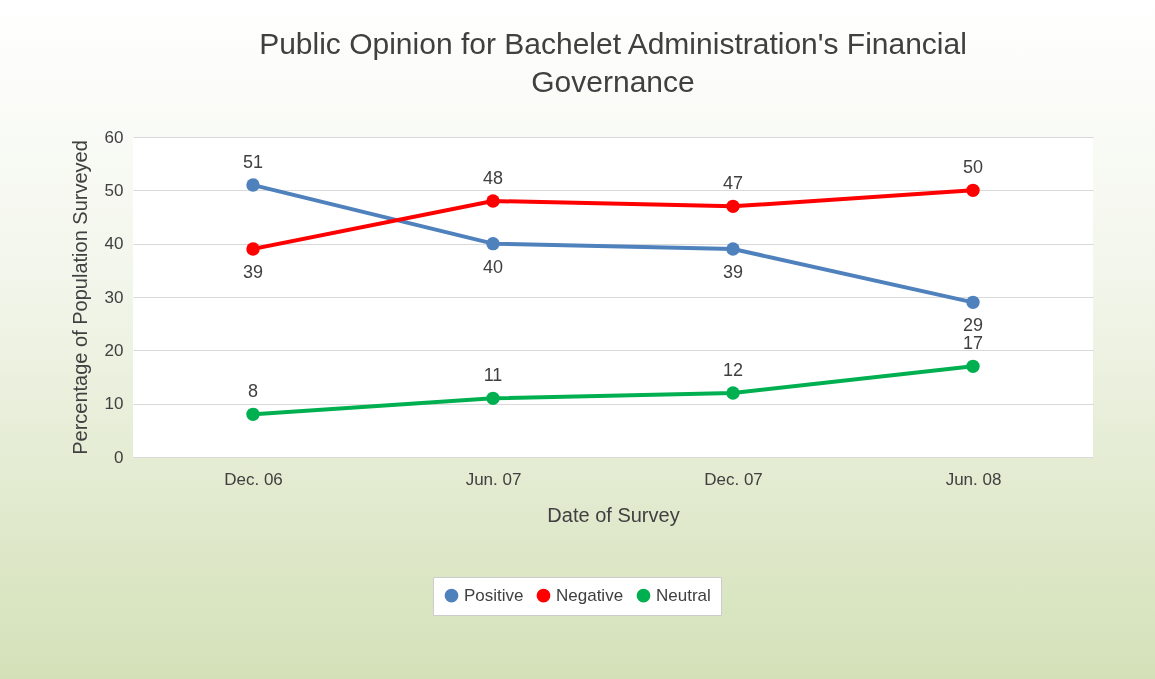  I want to click on data-label: 47, so click(733, 183).